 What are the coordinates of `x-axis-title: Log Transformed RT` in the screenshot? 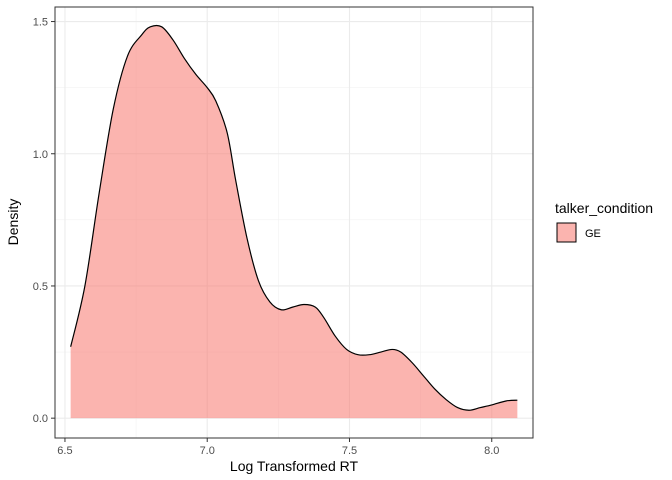 It's located at (294, 466).